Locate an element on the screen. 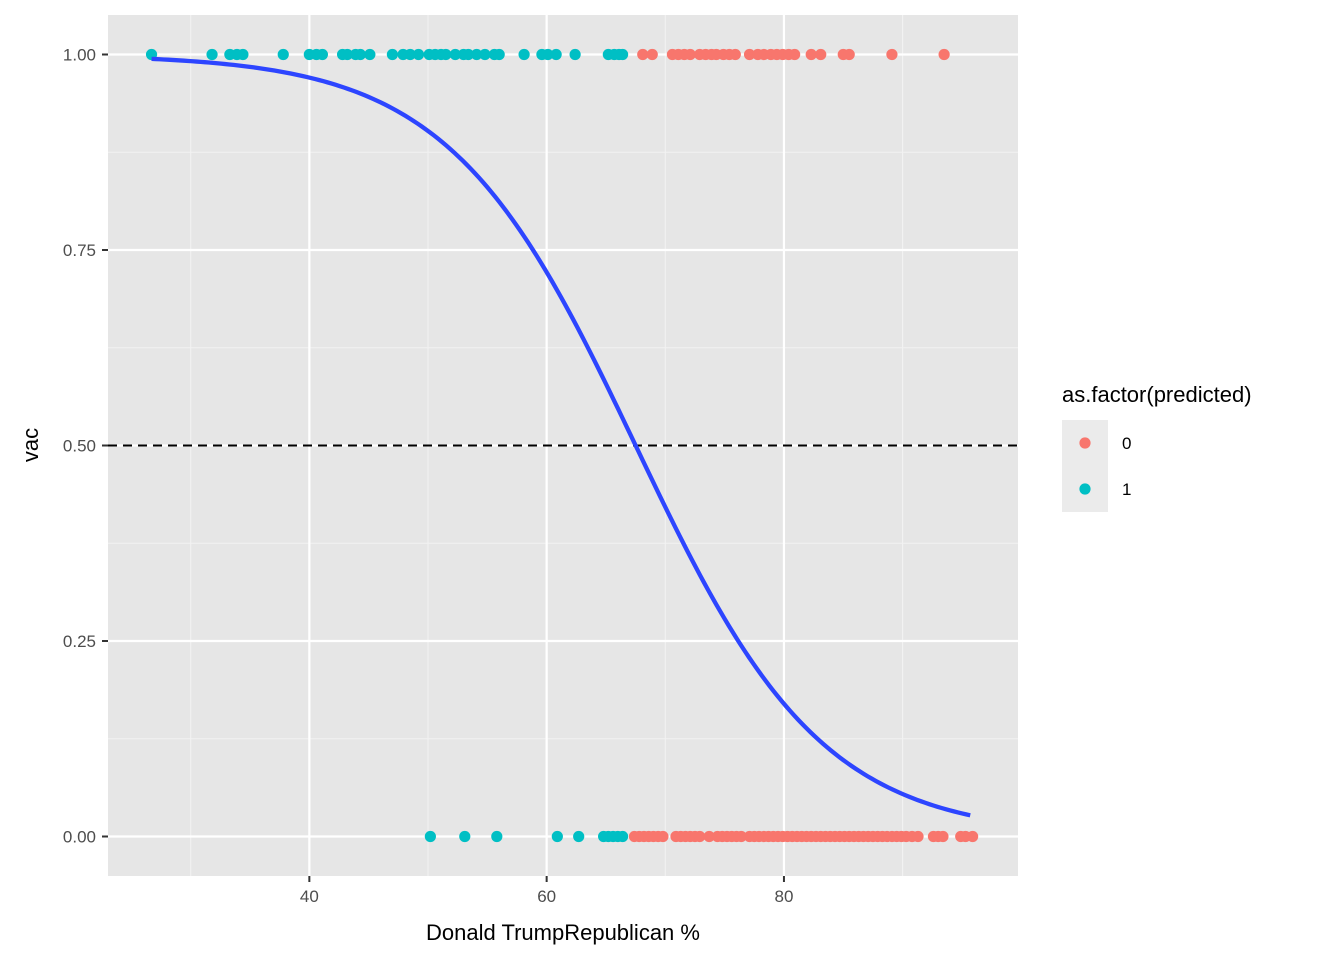  x-tick-label: 80 is located at coordinates (783, 896).